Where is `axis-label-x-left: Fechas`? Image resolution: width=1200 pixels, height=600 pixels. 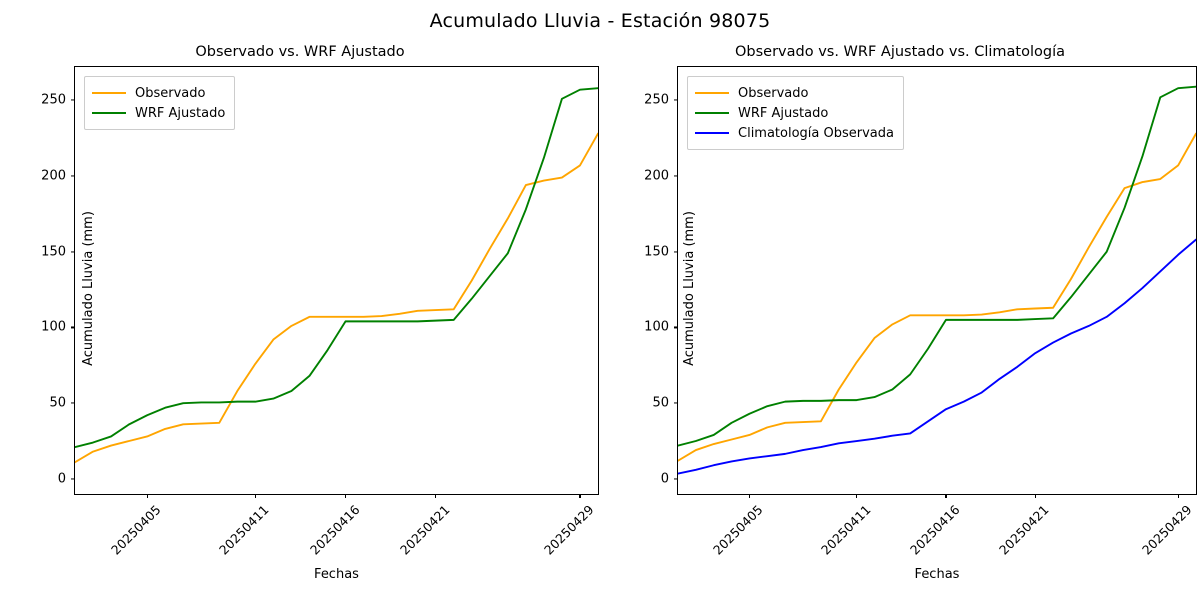 axis-label-x-left: Fechas is located at coordinates (336, 574).